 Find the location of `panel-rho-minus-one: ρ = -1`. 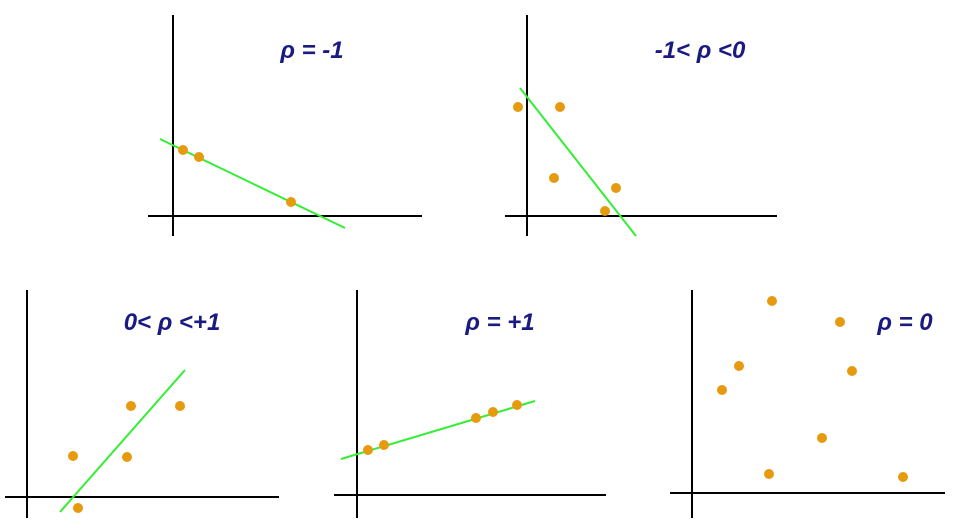

panel-rho-minus-one: ρ = -1 is located at coordinates (285, 125).